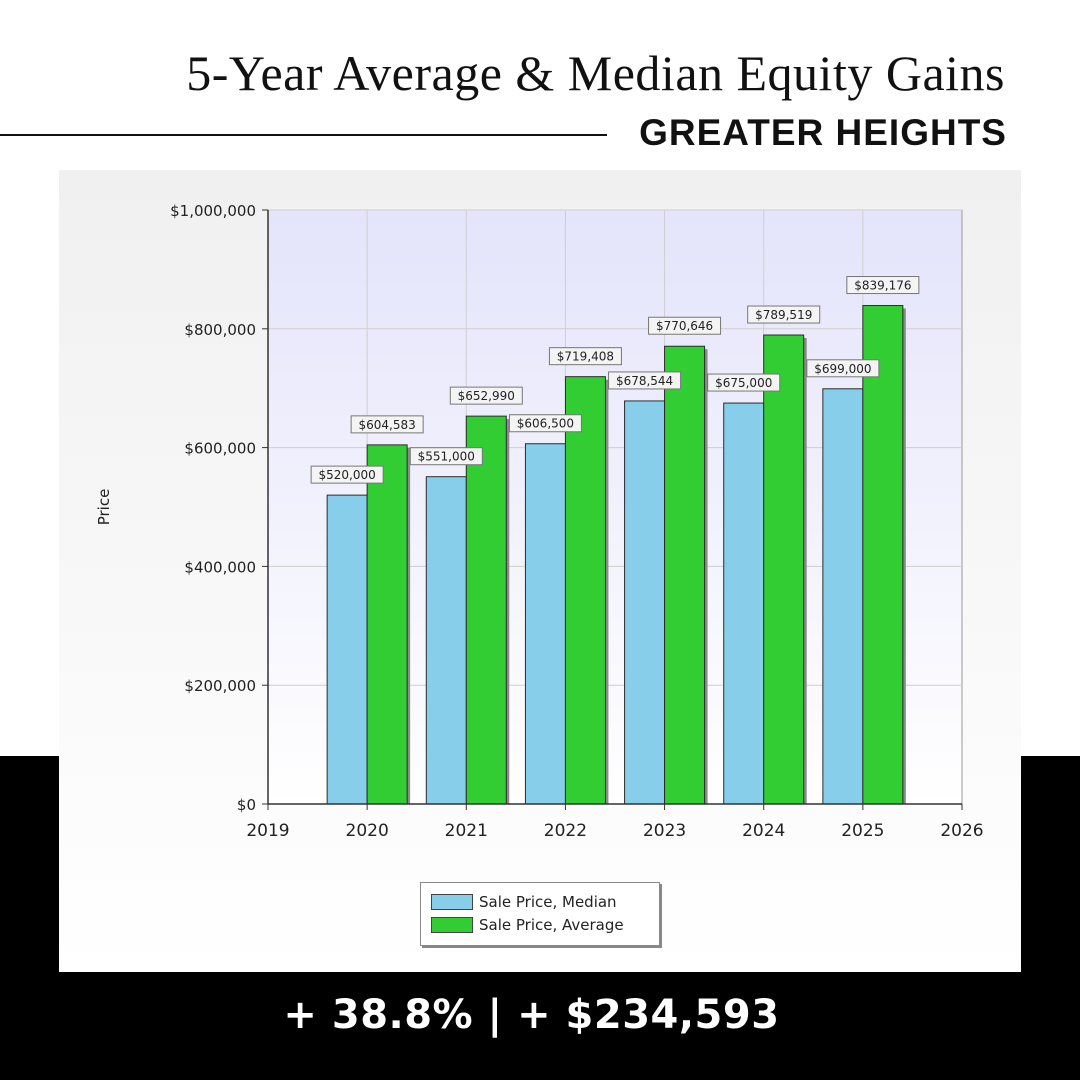  What do you see at coordinates (545, 624) in the screenshot?
I see `bar-median-2022` at bounding box center [545, 624].